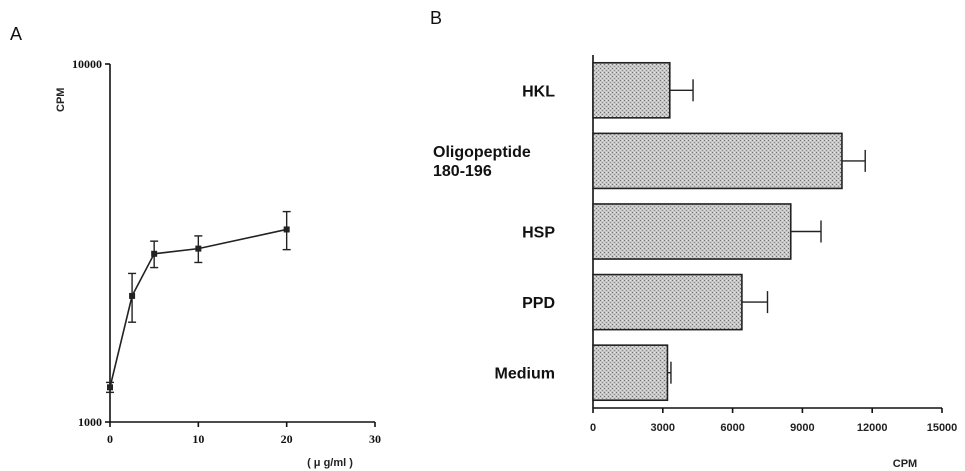 Image resolution: width=965 pixels, height=471 pixels. What do you see at coordinates (436, 18) in the screenshot?
I see `panel-b-letter: B` at bounding box center [436, 18].